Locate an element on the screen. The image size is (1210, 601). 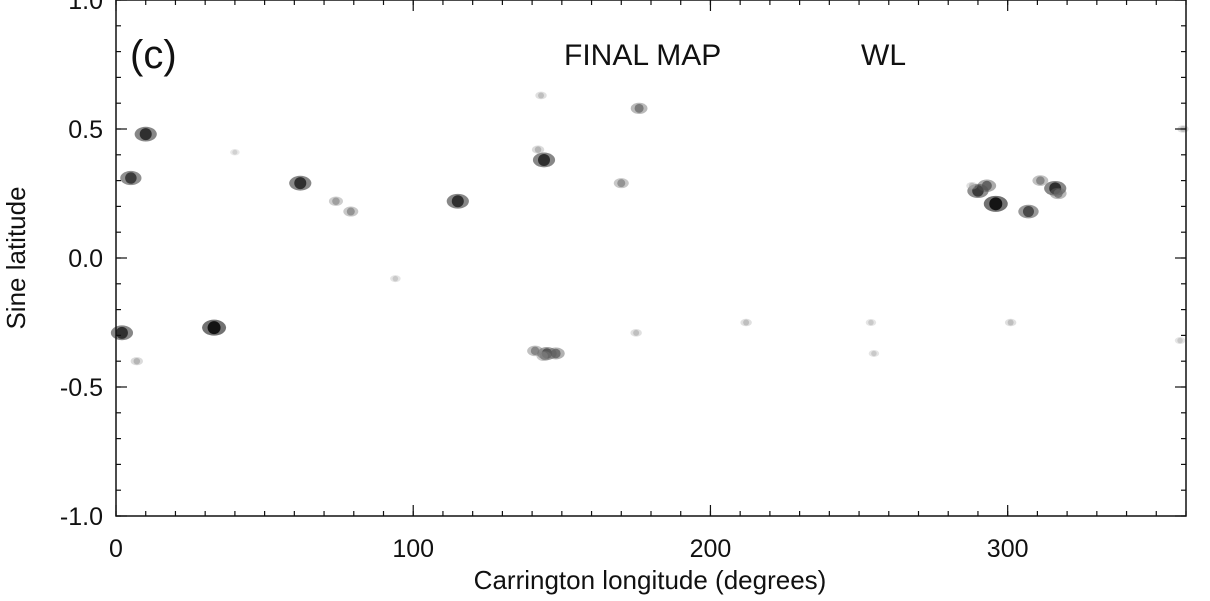
x-tick-label: 100 is located at coordinates (413, 549).